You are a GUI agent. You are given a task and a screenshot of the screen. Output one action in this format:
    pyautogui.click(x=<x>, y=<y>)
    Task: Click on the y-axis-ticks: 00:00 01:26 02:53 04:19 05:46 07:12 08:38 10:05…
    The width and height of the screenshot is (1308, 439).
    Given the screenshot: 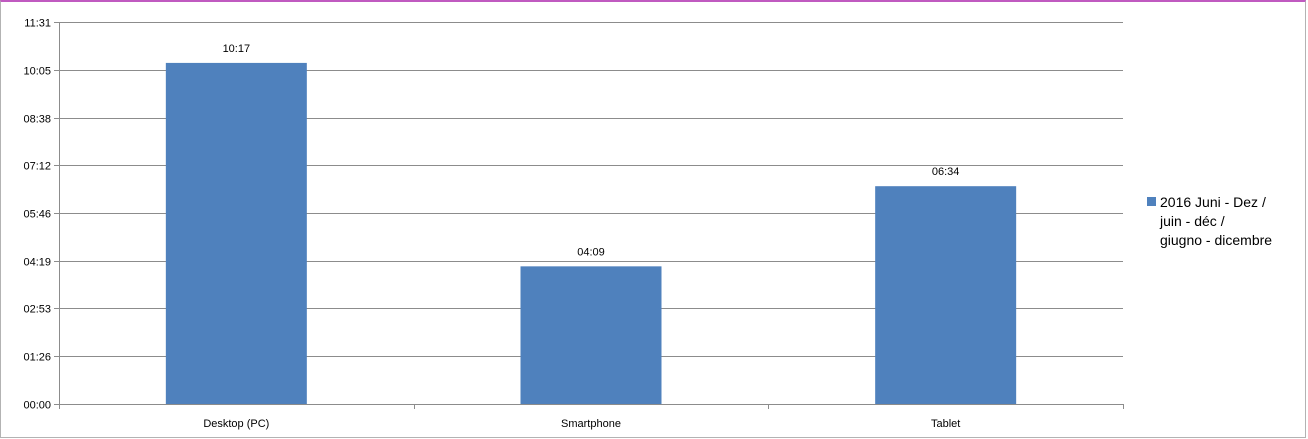 What is the action you would take?
    pyautogui.click(x=41, y=215)
    